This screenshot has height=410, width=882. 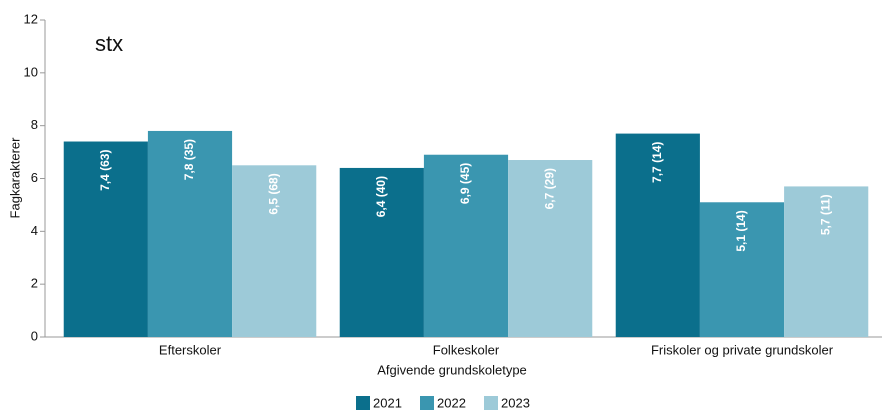 I want to click on x-axis-title: Afgivende grundskoletype, so click(x=452, y=369).